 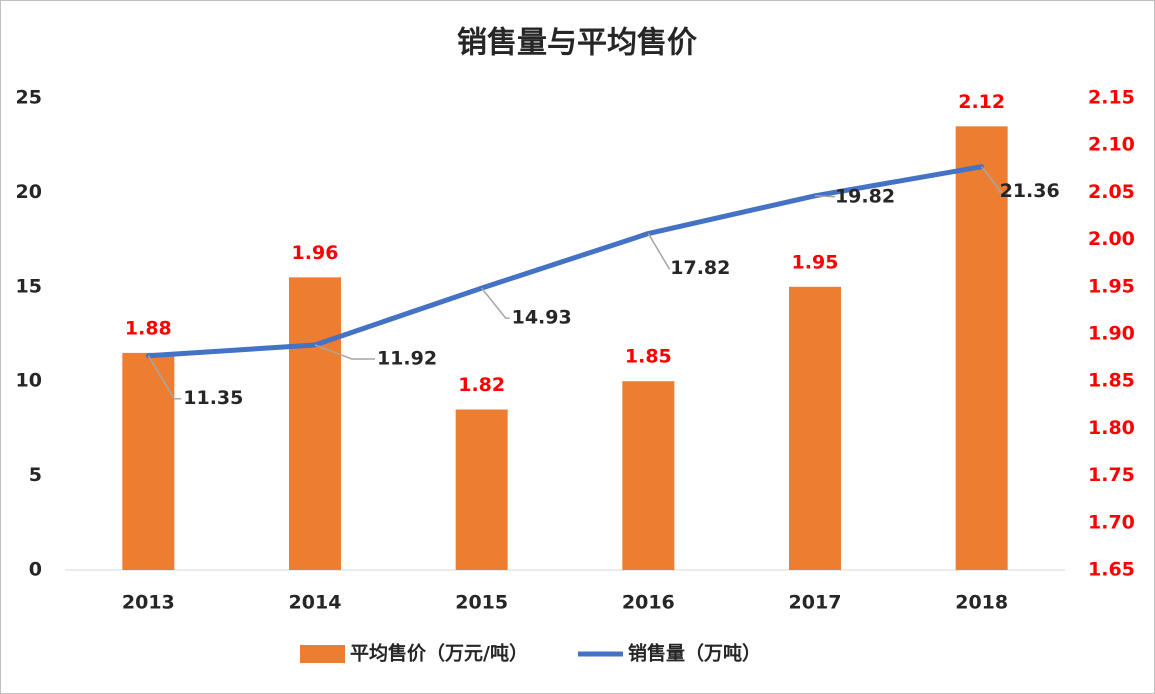 I want to click on line-value-label: 11.35, so click(x=213, y=398).